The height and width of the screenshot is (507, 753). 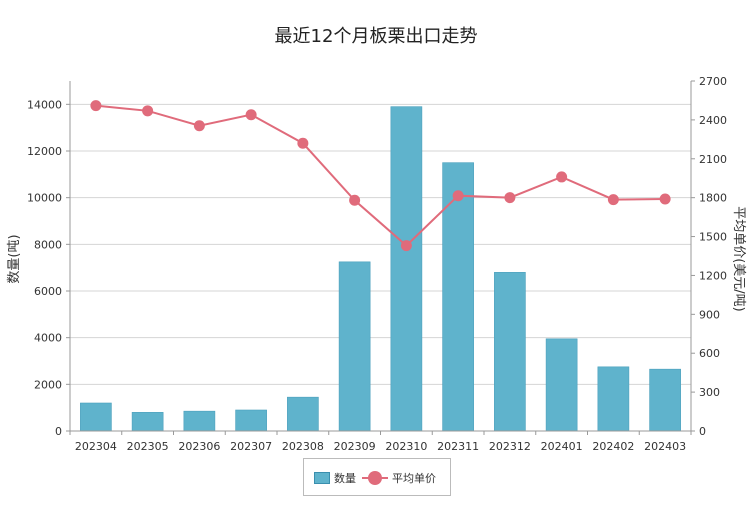 What do you see at coordinates (458, 446) in the screenshot?
I see `x-tick-label: 202311` at bounding box center [458, 446].